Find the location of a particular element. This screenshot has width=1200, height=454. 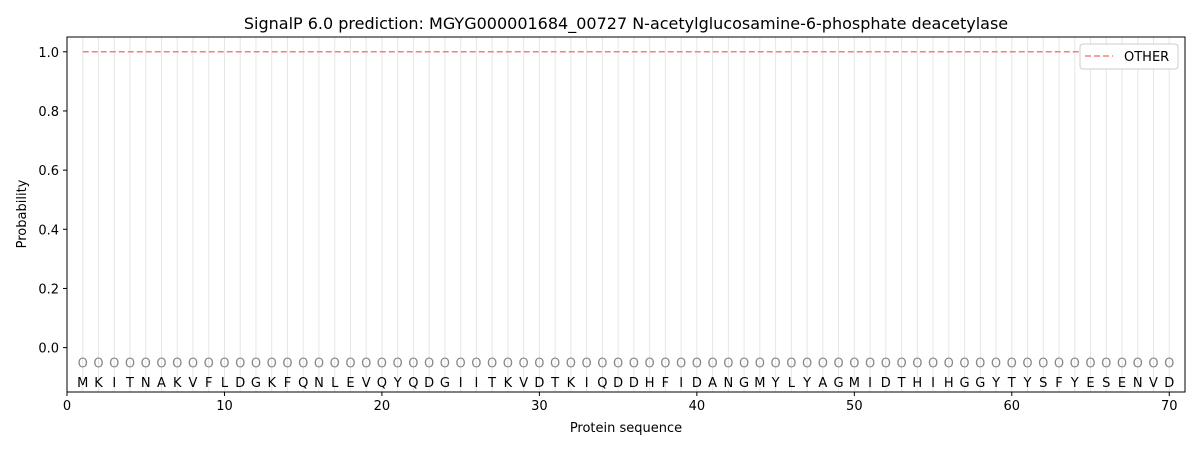

y-tick-label: 0.0 is located at coordinates (48, 349).